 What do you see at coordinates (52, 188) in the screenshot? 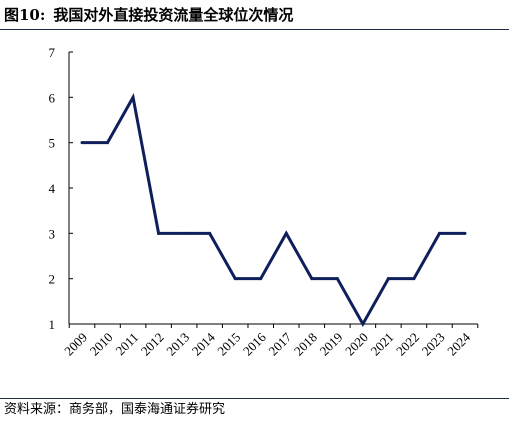
I see `y-tick-label: 4` at bounding box center [52, 188].